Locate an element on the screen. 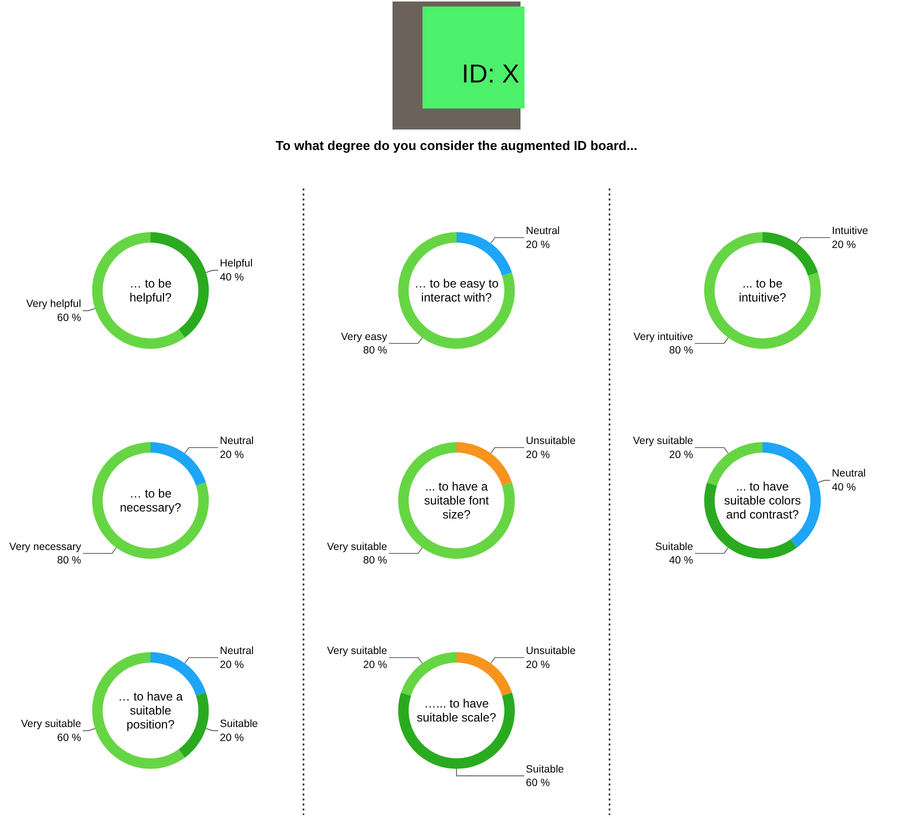  text: … to be helpful? is located at coordinates (150, 290).